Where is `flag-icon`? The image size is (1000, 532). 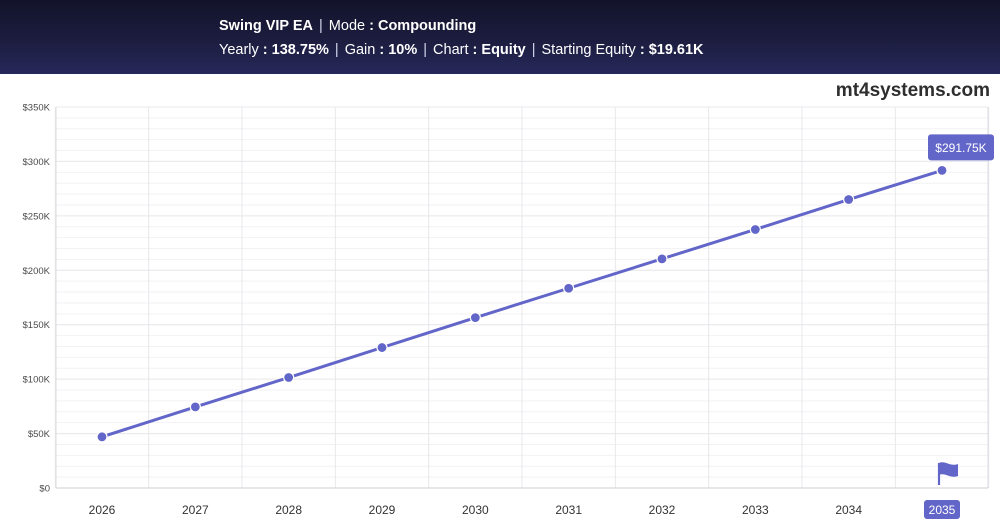 flag-icon is located at coordinates (947, 473).